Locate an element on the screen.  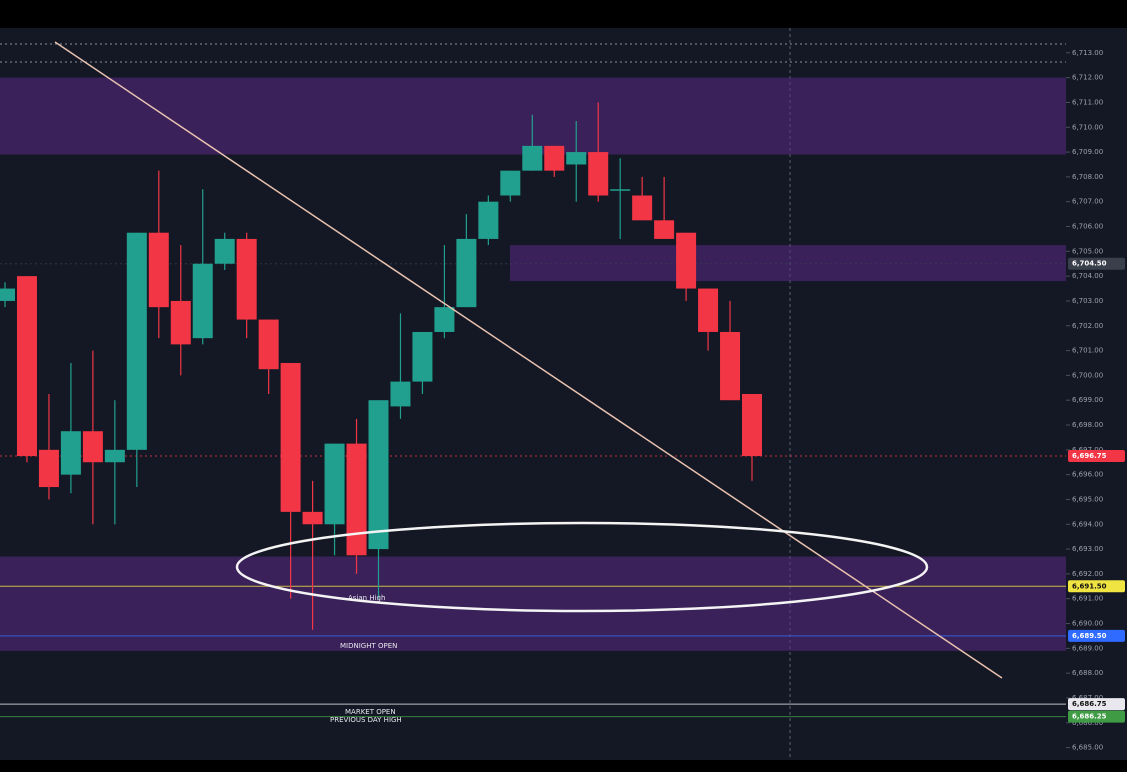
y-tick-label: 6,703.00 is located at coordinates (1087, 301).